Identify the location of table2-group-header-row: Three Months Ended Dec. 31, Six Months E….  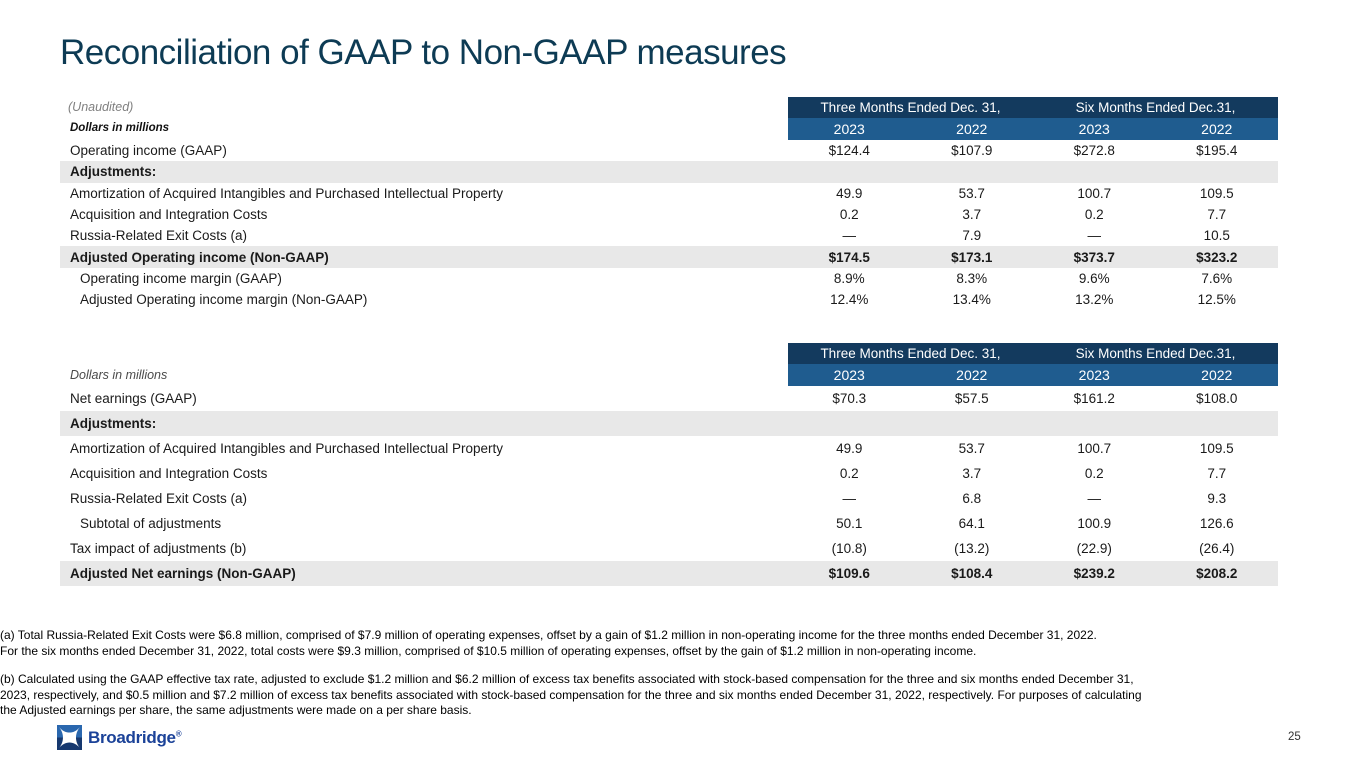
(669, 353).